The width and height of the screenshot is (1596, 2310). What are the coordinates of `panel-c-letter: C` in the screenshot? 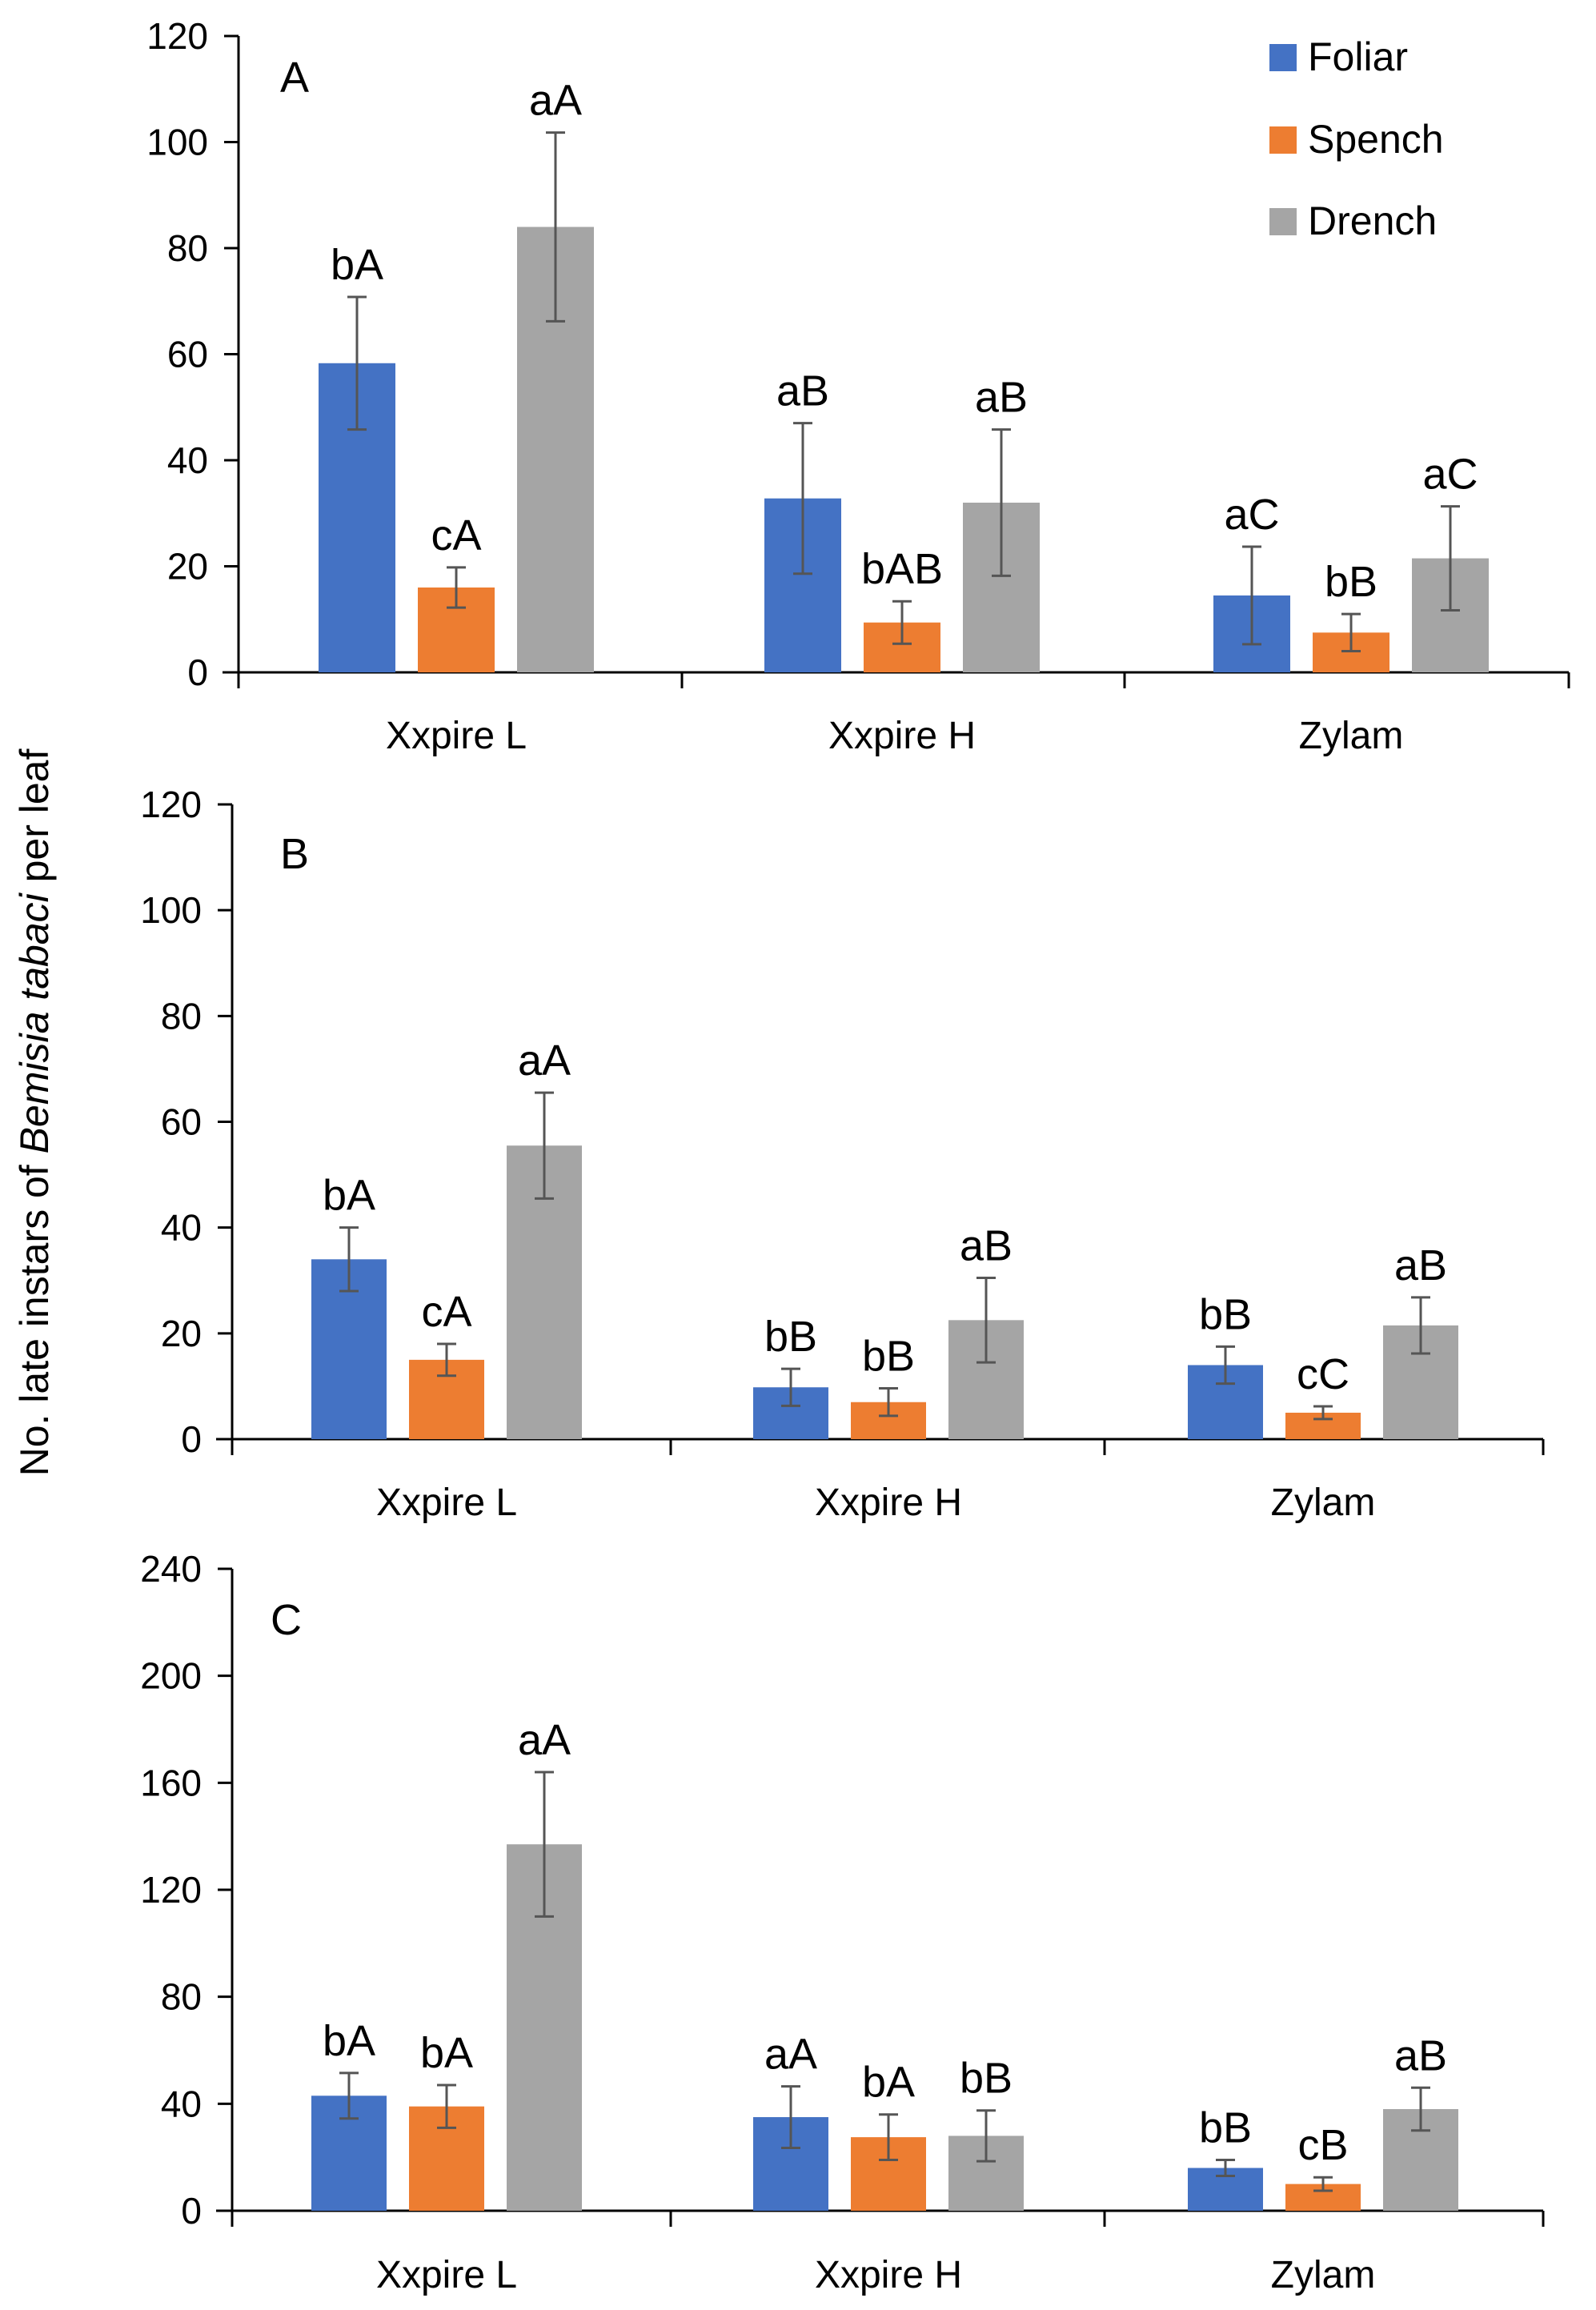 It's located at (286, 1620).